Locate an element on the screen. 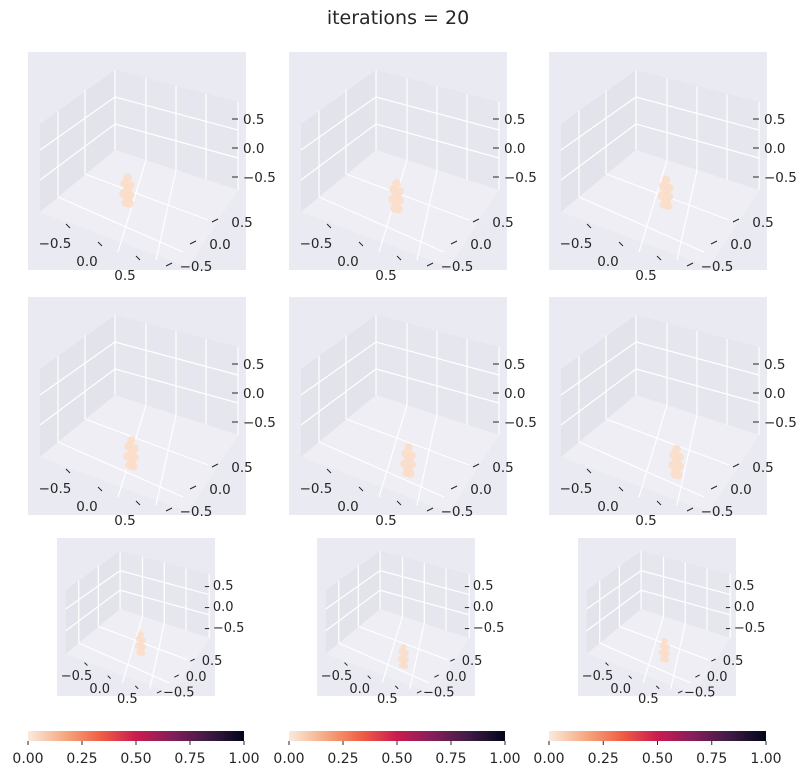  colorbar-tick-label: 0.50 is located at coordinates (396, 759).